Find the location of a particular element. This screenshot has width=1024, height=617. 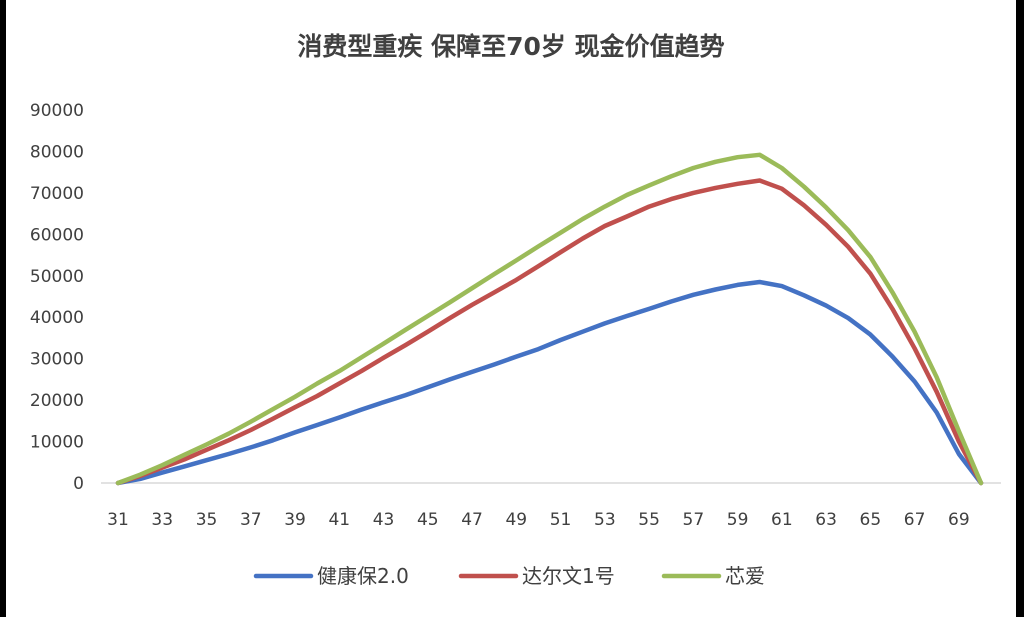

legend-label-3: 芯爱 is located at coordinates (745, 576).